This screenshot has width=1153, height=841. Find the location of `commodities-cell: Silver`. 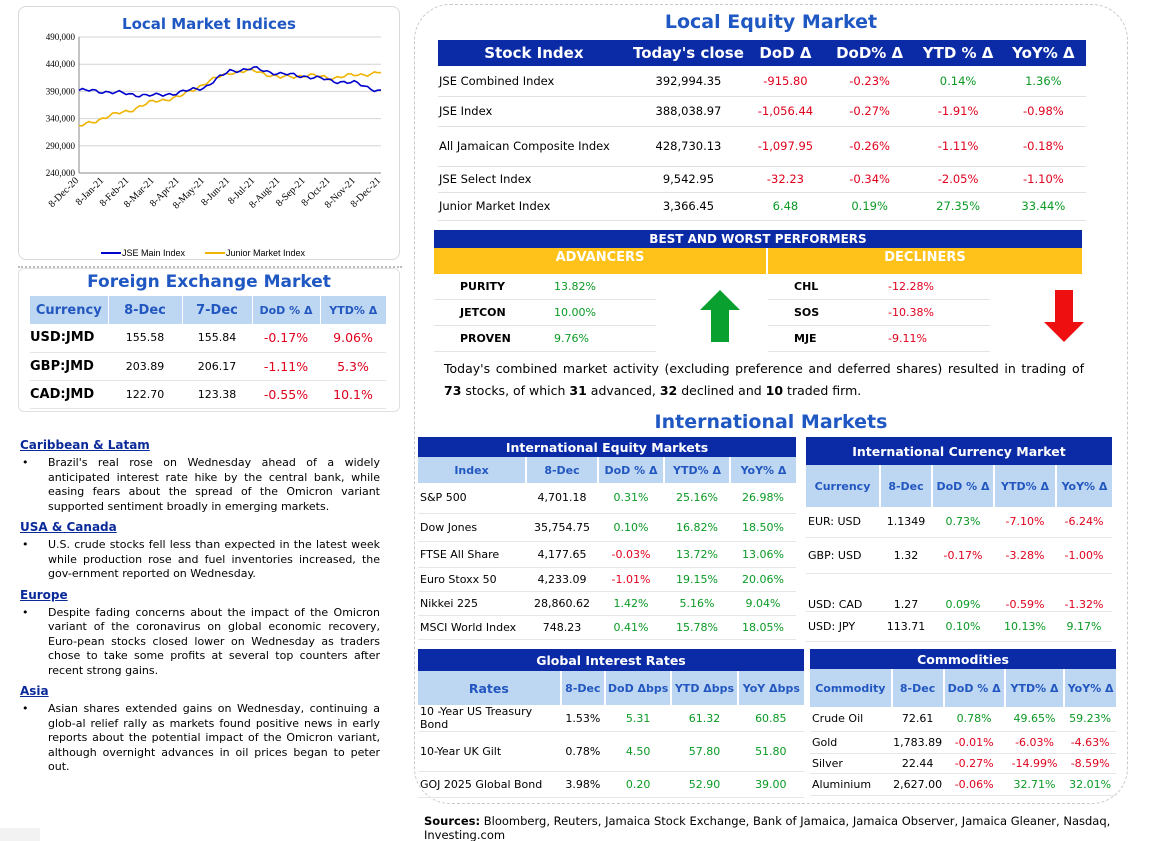

commodities-cell: Silver is located at coordinates (851, 763).